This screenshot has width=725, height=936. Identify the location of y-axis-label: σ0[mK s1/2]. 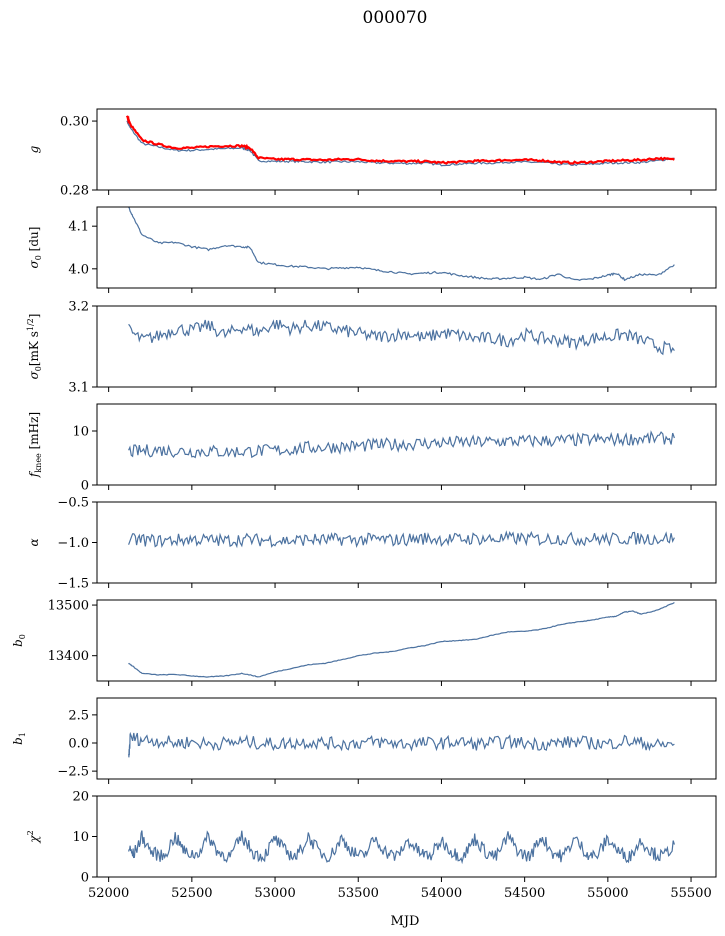
(34, 347).